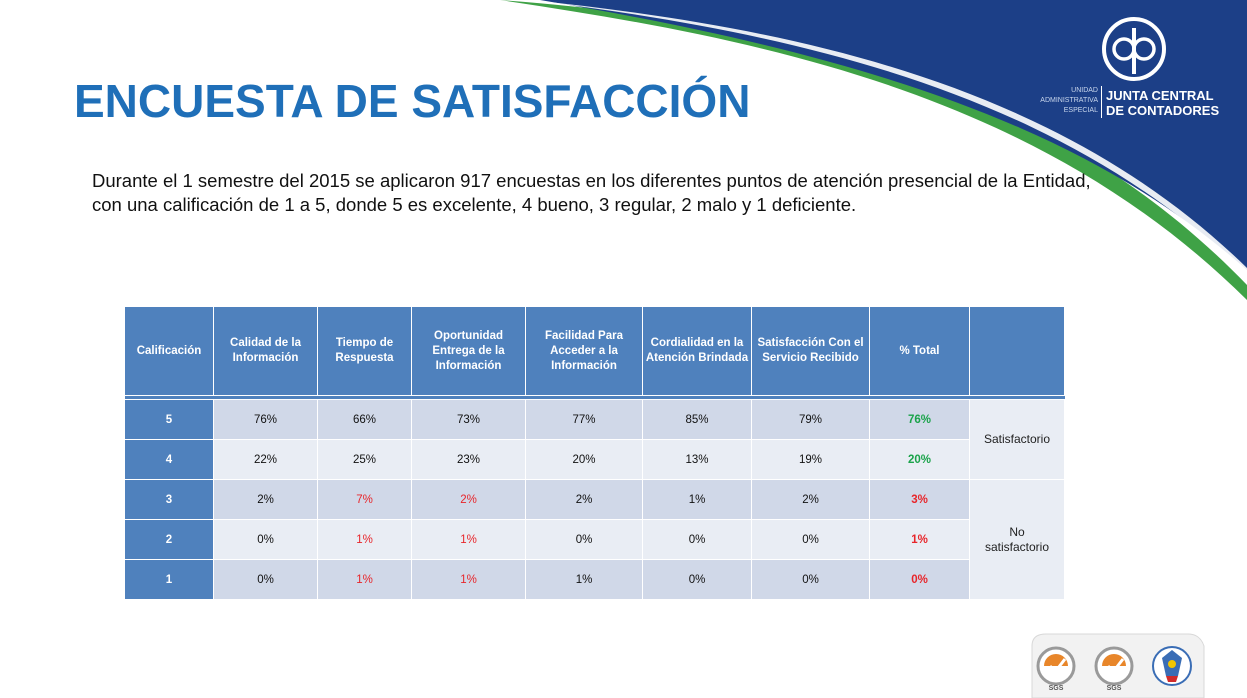 This screenshot has height=698, width=1247. I want to click on total-cell: 1%, so click(919, 539).